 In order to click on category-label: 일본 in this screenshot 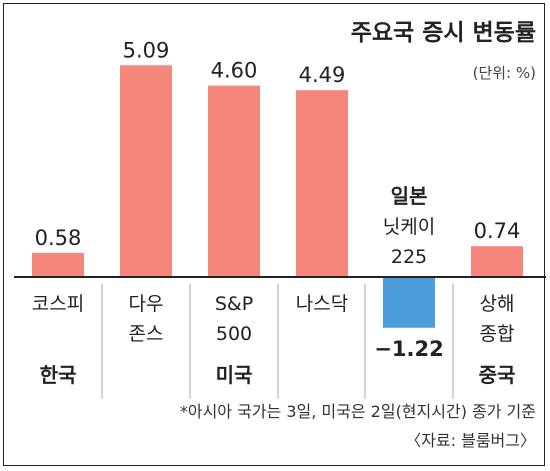, I will do `click(409, 196)`.